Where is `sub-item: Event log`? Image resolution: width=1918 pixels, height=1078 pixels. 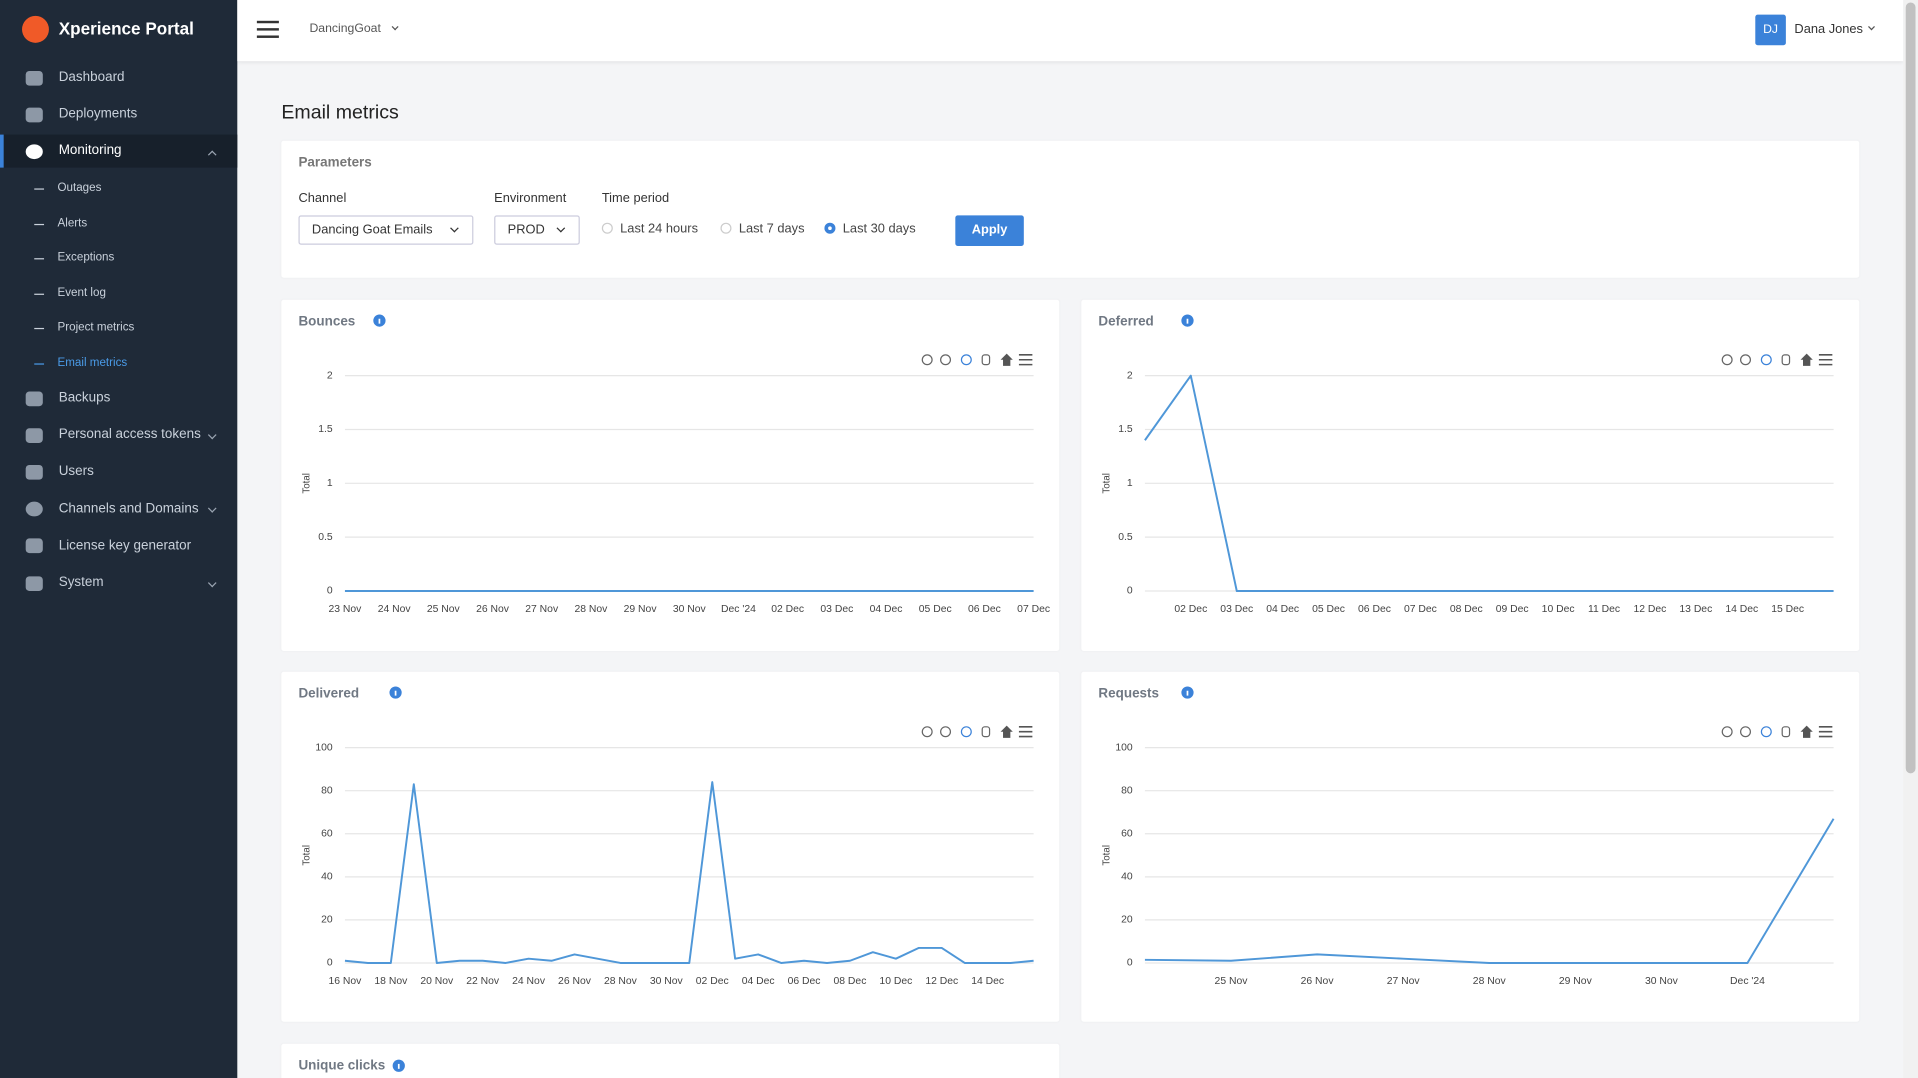 sub-item: Event log is located at coordinates (70, 293).